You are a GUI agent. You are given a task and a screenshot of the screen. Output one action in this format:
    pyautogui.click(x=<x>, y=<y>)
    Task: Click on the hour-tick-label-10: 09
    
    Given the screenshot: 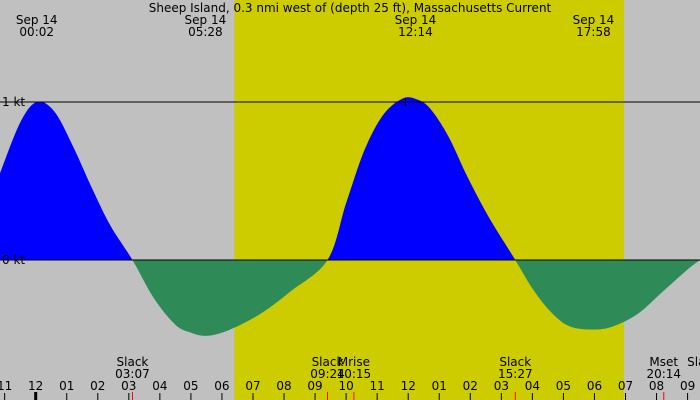 What is the action you would take?
    pyautogui.click(x=314, y=386)
    